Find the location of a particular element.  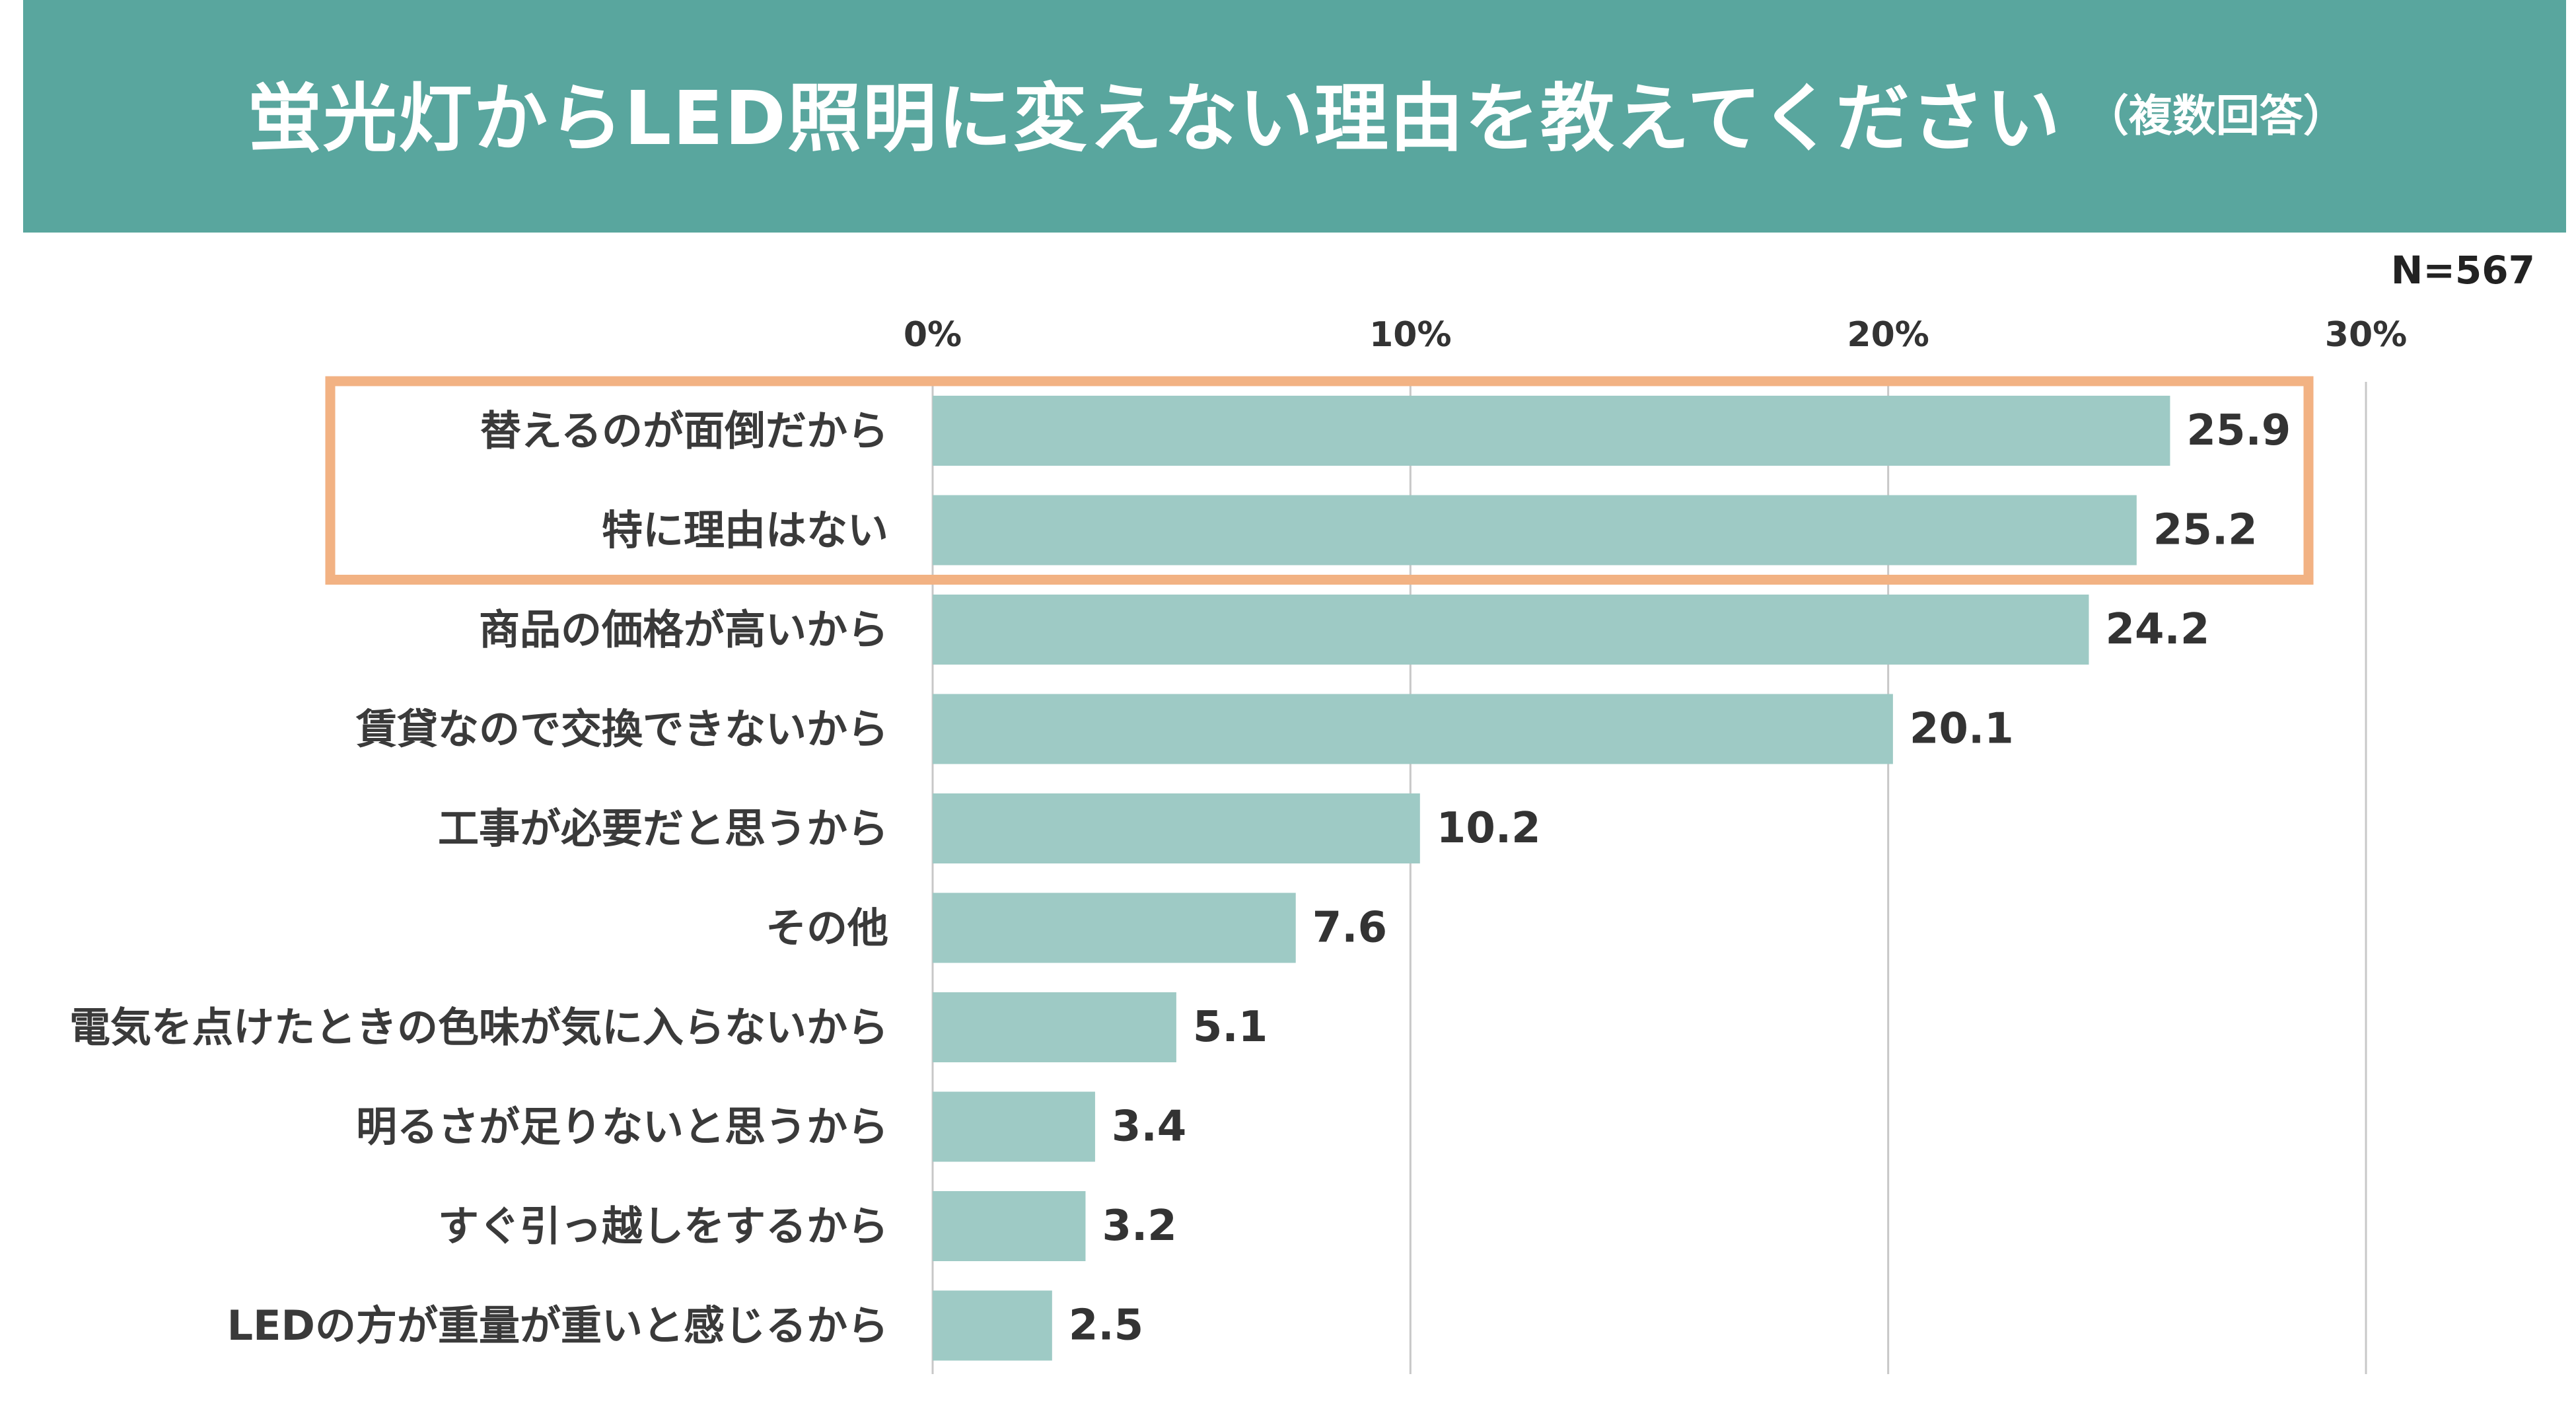

value-label: 24.2 is located at coordinates (2157, 629).